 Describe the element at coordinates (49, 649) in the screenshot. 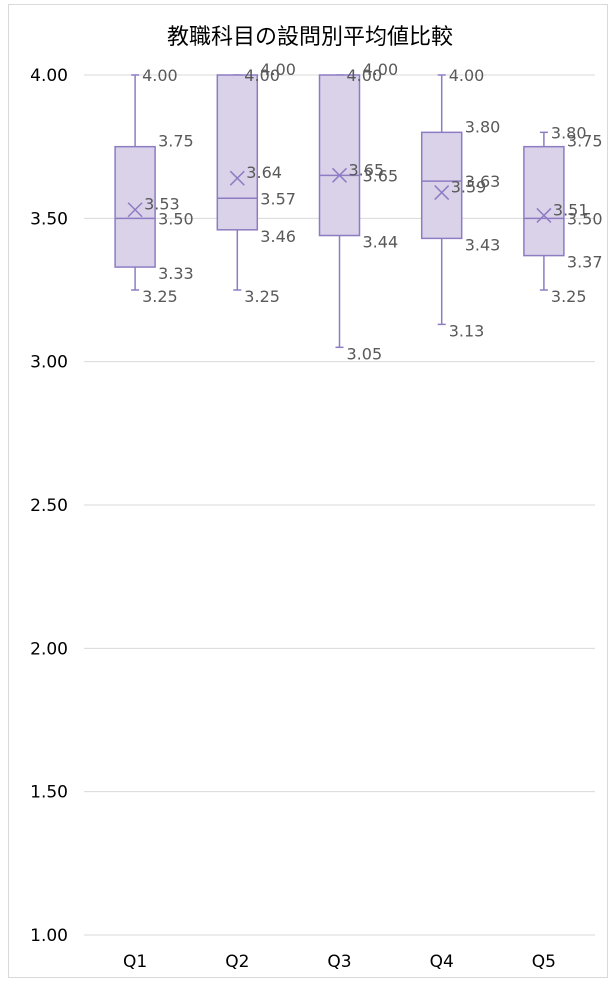

I see `y-tick-label: 2.00` at that location.